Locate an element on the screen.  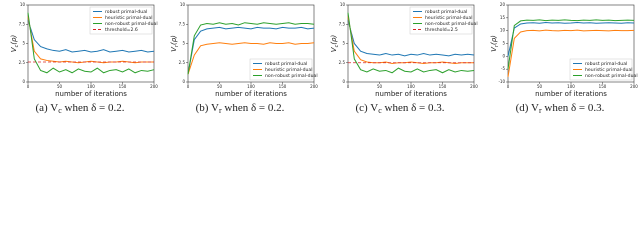
caption: (b) Vr when δ = 0.2. is located at coordinates (240, 108).